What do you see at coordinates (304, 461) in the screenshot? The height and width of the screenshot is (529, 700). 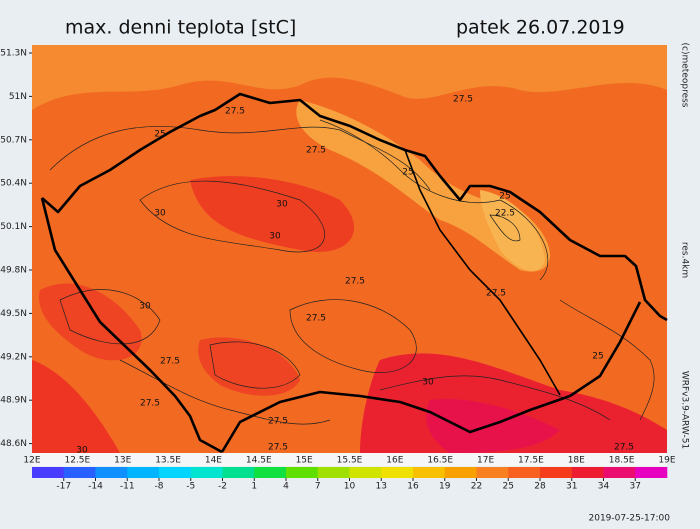 I see `lon-label: 15E` at bounding box center [304, 461].